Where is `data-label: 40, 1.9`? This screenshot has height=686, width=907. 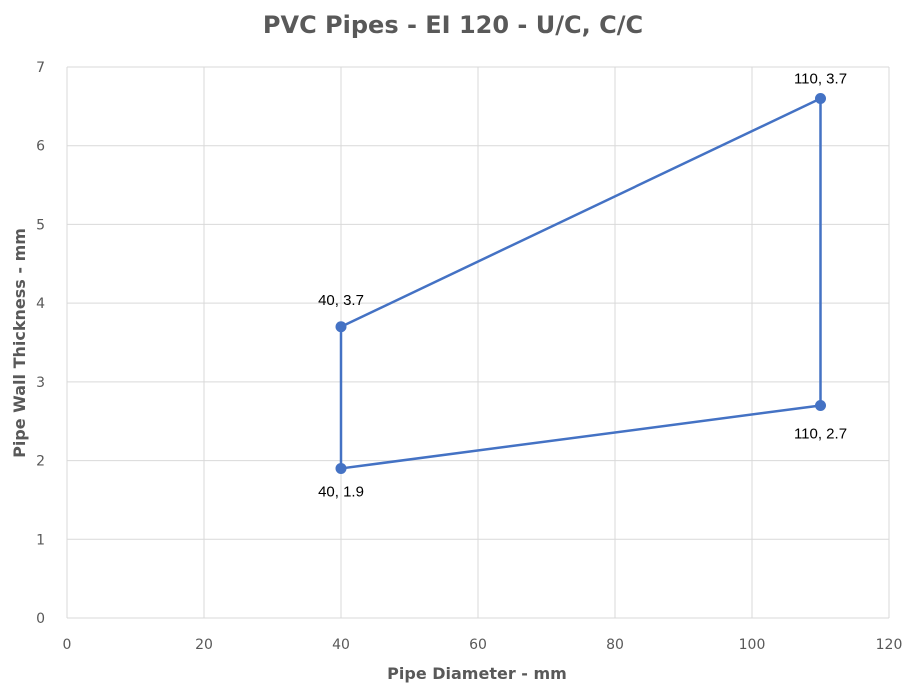
data-label: 40, 1.9 is located at coordinates (341, 491).